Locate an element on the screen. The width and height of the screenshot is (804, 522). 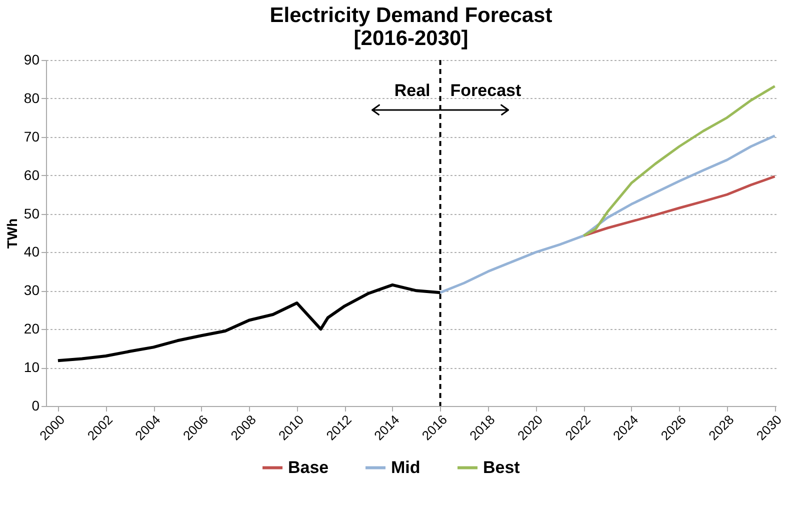
y-tick-label: 50 is located at coordinates (32, 213).